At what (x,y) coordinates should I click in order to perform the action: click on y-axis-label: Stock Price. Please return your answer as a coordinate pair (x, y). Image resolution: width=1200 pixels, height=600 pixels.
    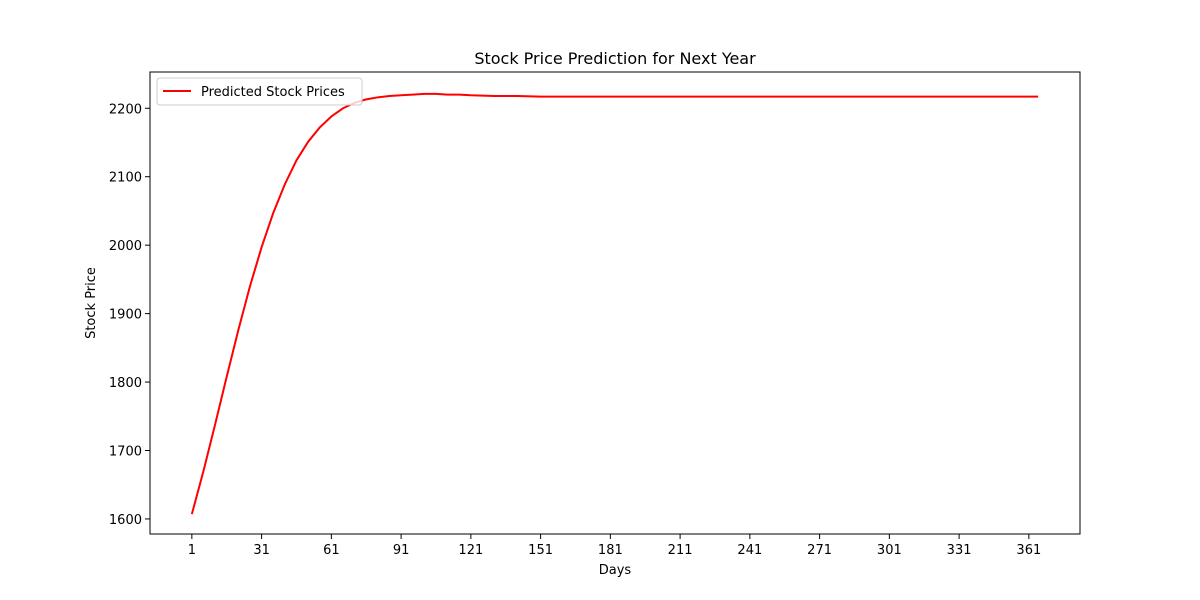
    Looking at the image, I should click on (91, 303).